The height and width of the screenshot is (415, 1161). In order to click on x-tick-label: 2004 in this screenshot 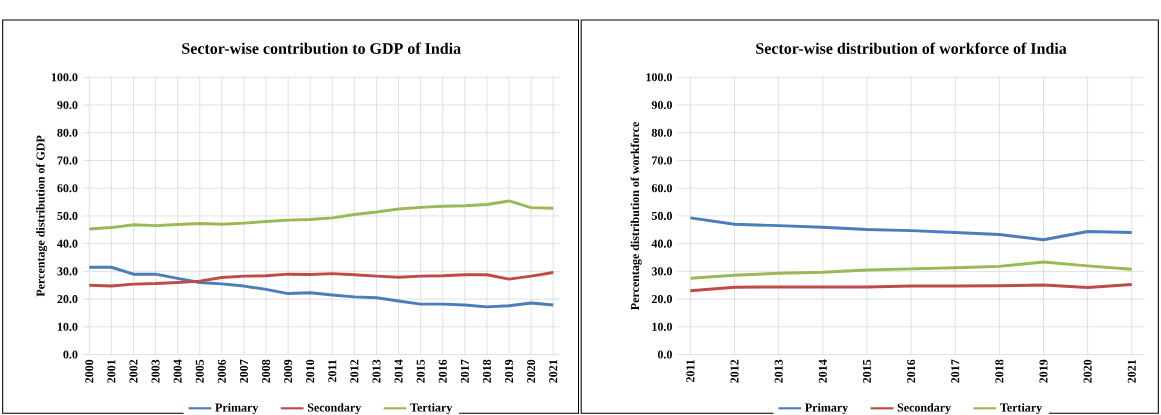, I will do `click(177, 371)`.